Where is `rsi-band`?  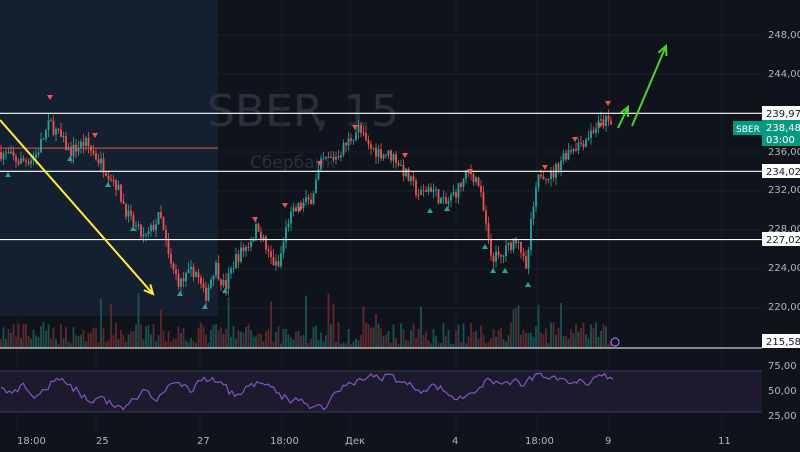 rsi-band is located at coordinates (381, 391).